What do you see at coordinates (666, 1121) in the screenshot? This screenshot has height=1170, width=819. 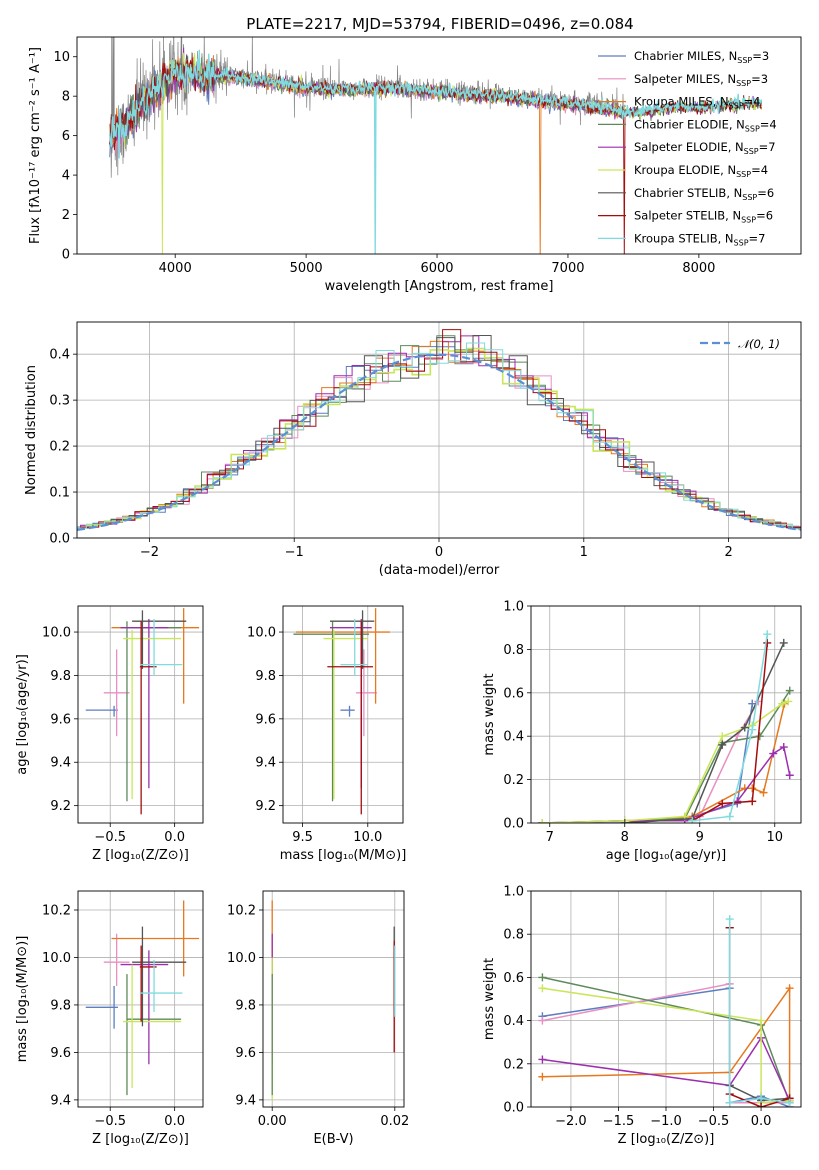 I see `x-tick-label: −1.0` at bounding box center [666, 1121].